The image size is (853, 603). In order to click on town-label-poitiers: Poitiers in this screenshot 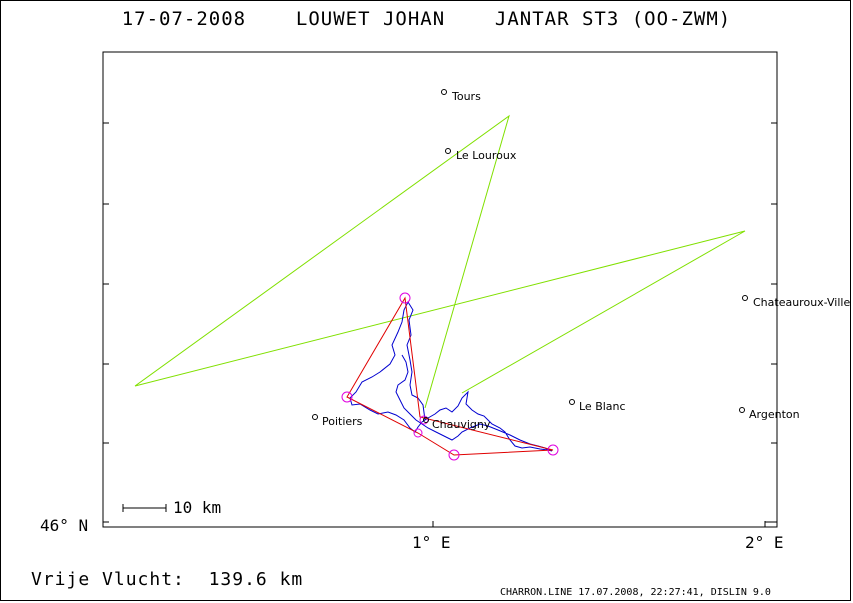, I will do `click(342, 421)`.